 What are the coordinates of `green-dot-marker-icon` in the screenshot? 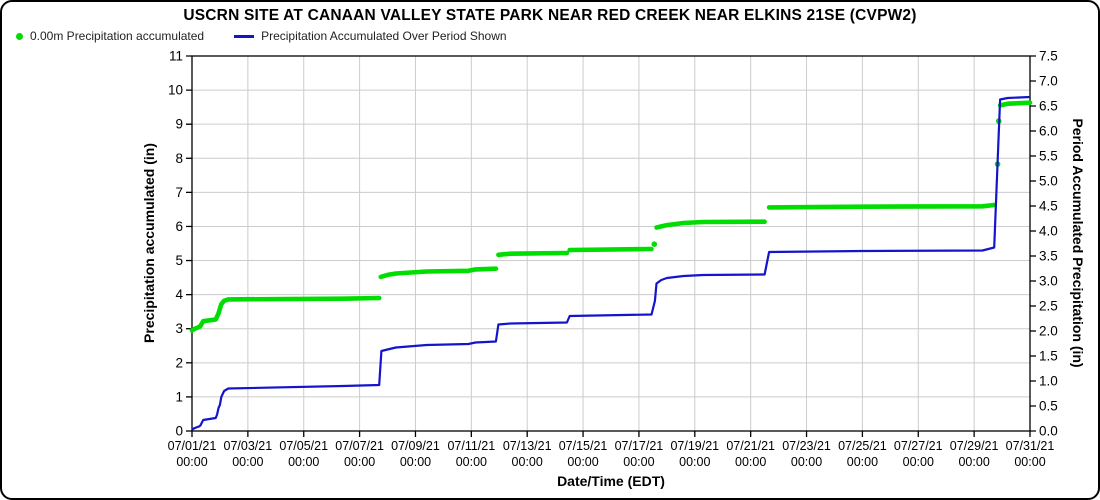 It's located at (19, 36).